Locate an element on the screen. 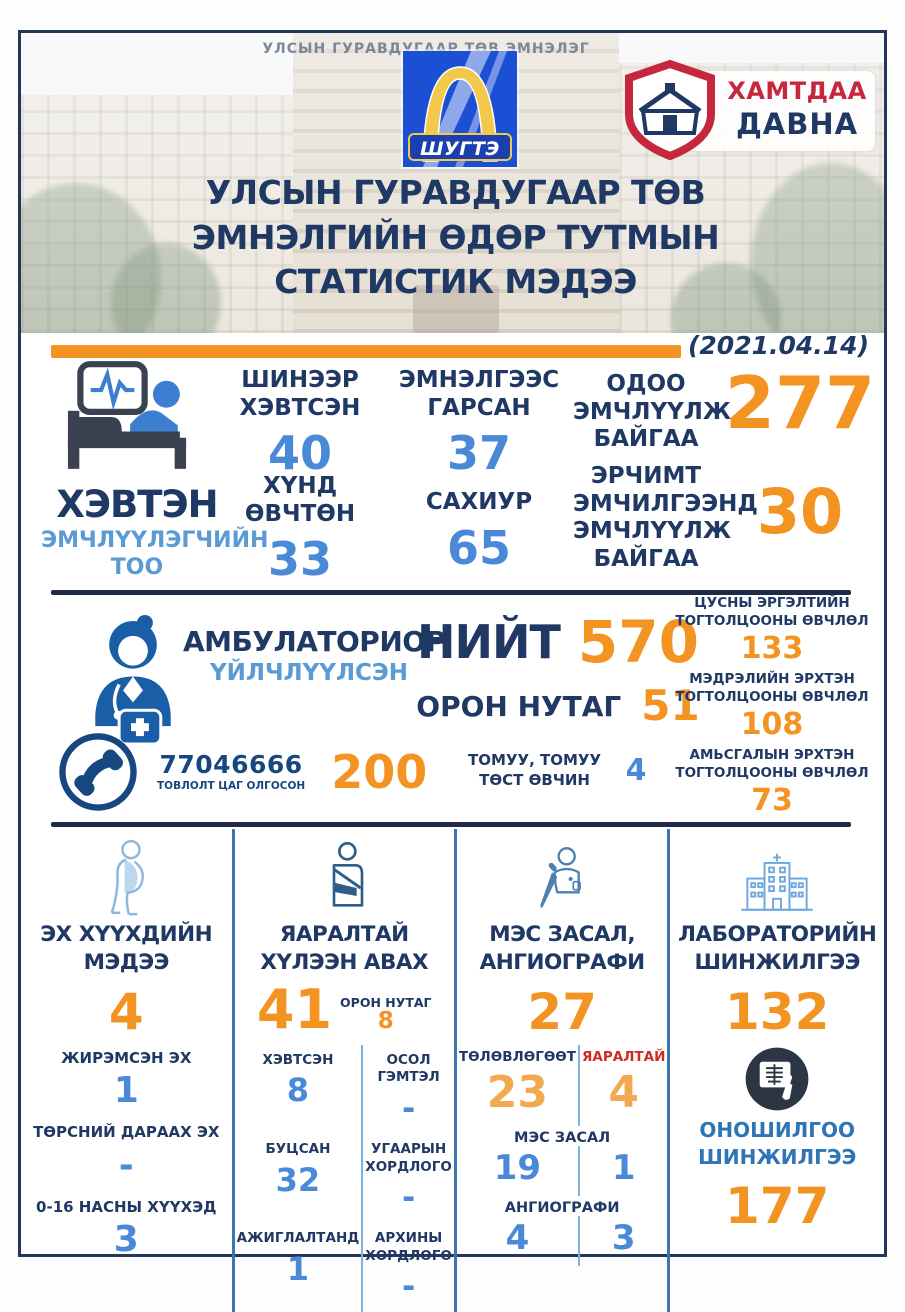  angio-left-value: 4 is located at coordinates (517, 1237).